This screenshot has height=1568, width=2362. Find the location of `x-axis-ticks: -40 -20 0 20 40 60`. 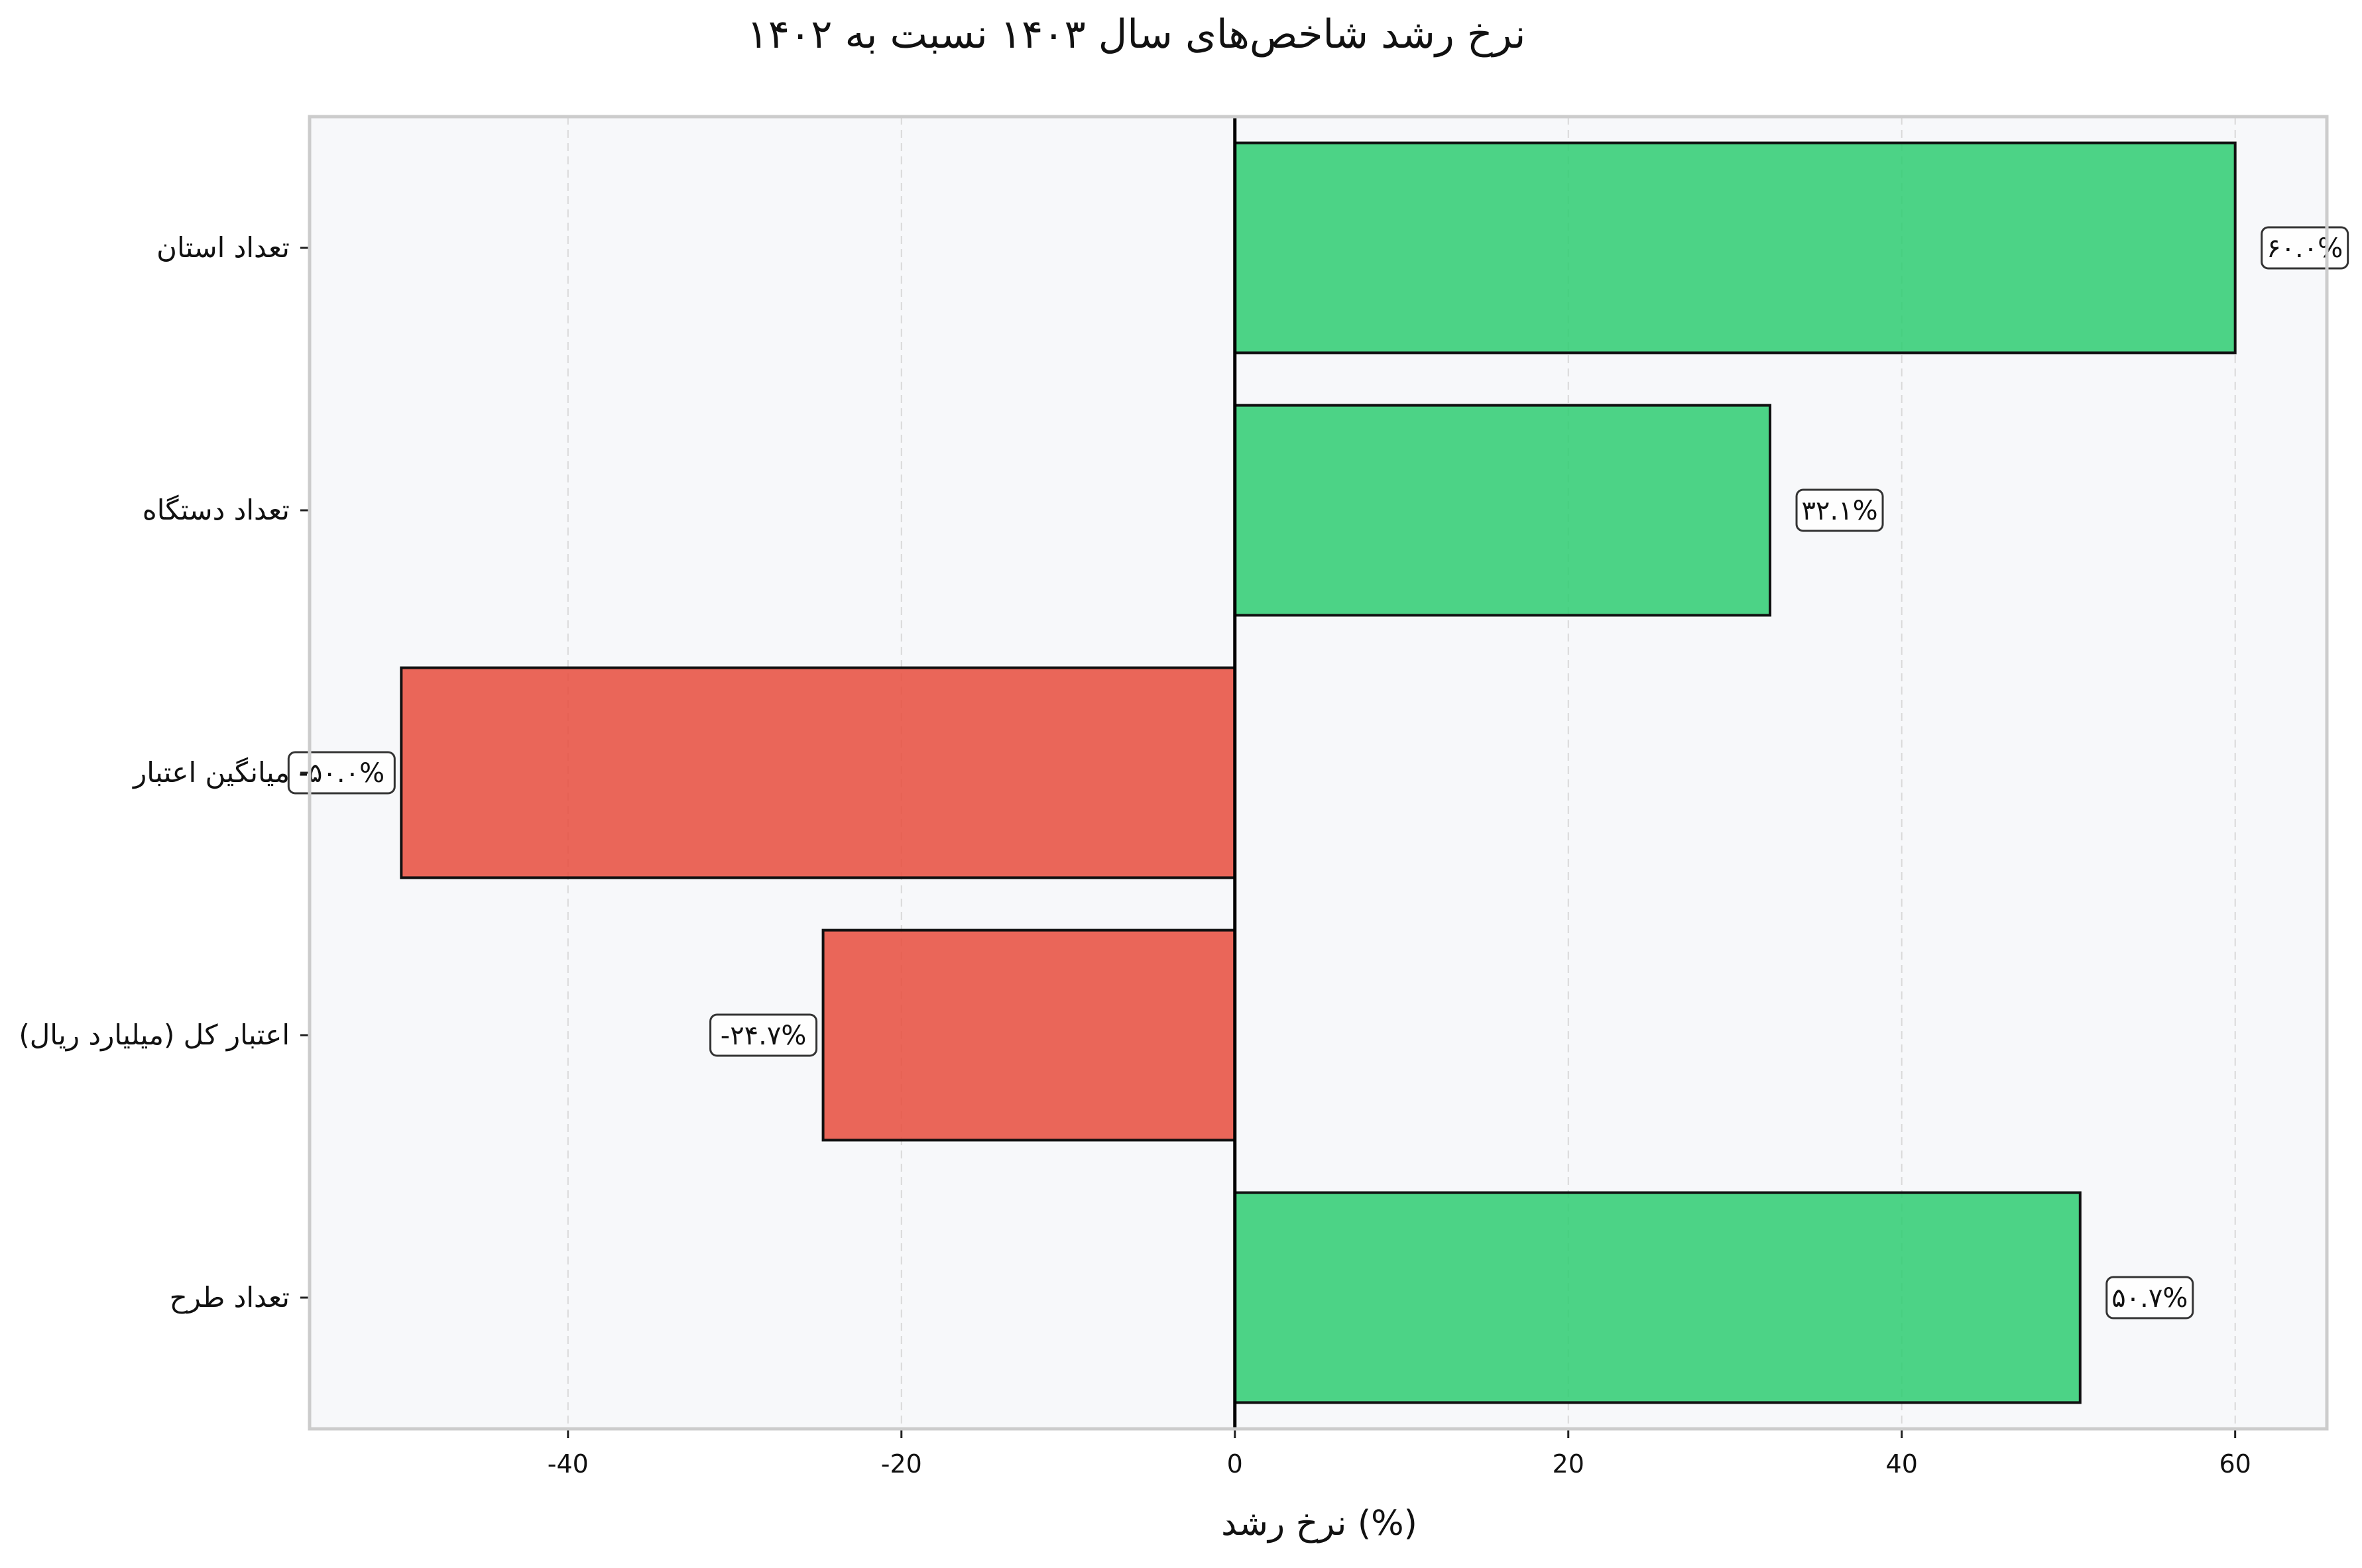

x-axis-ticks: -40 -20 0 20 40 60 is located at coordinates (1400, 1454).